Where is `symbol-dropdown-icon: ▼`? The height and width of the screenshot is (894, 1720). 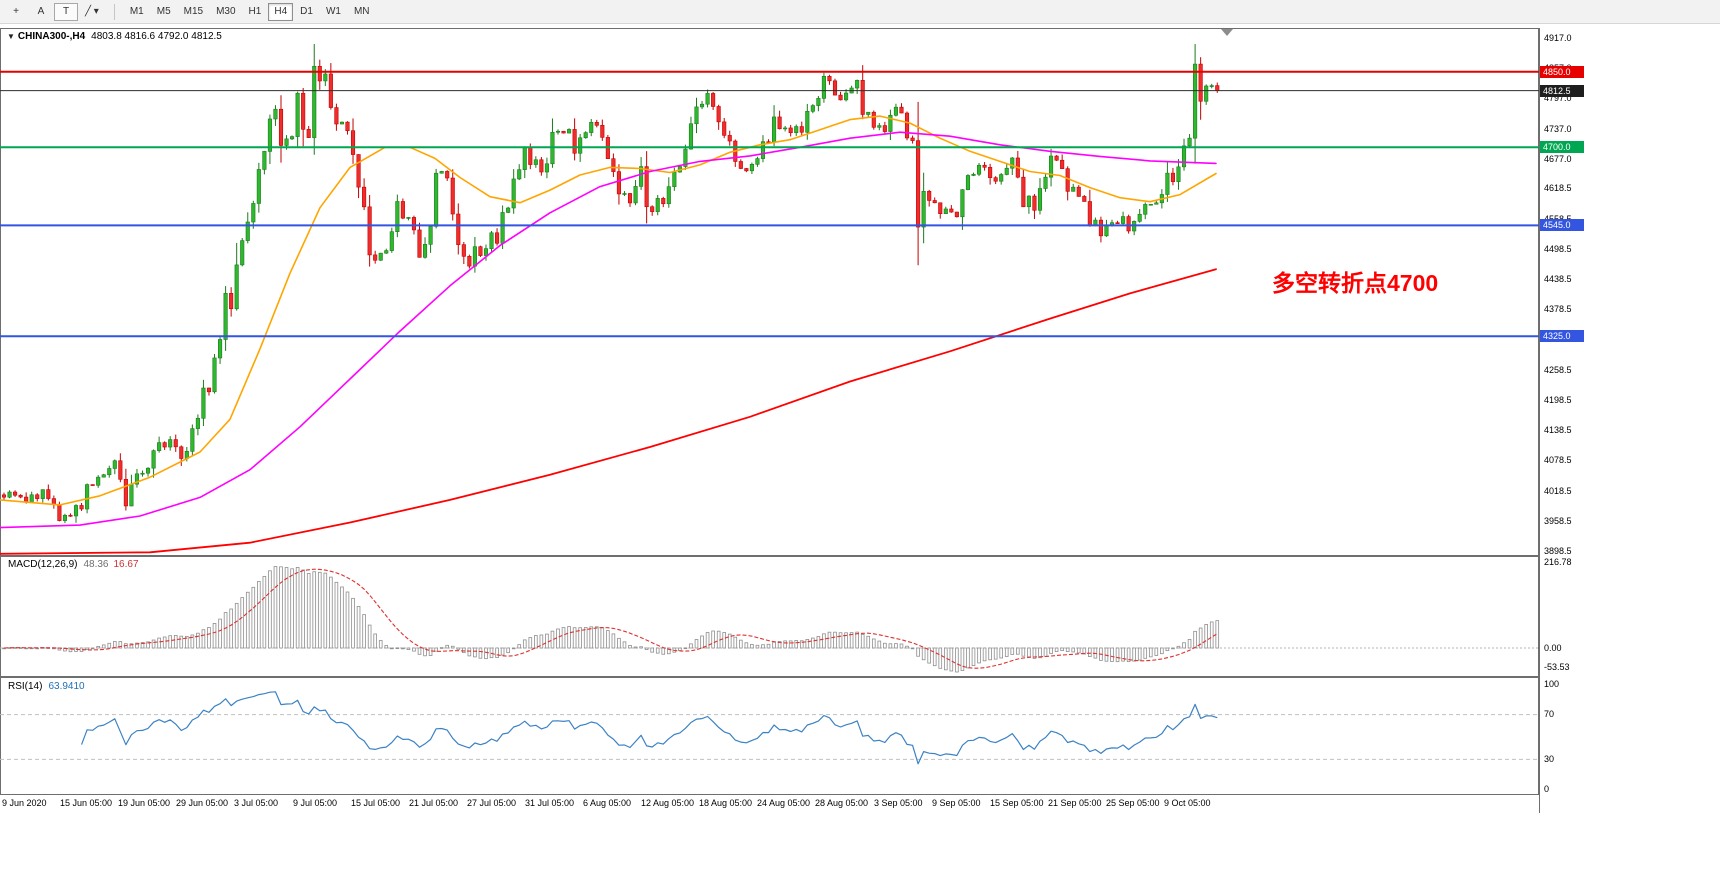 symbol-dropdown-icon: ▼ is located at coordinates (11, 36).